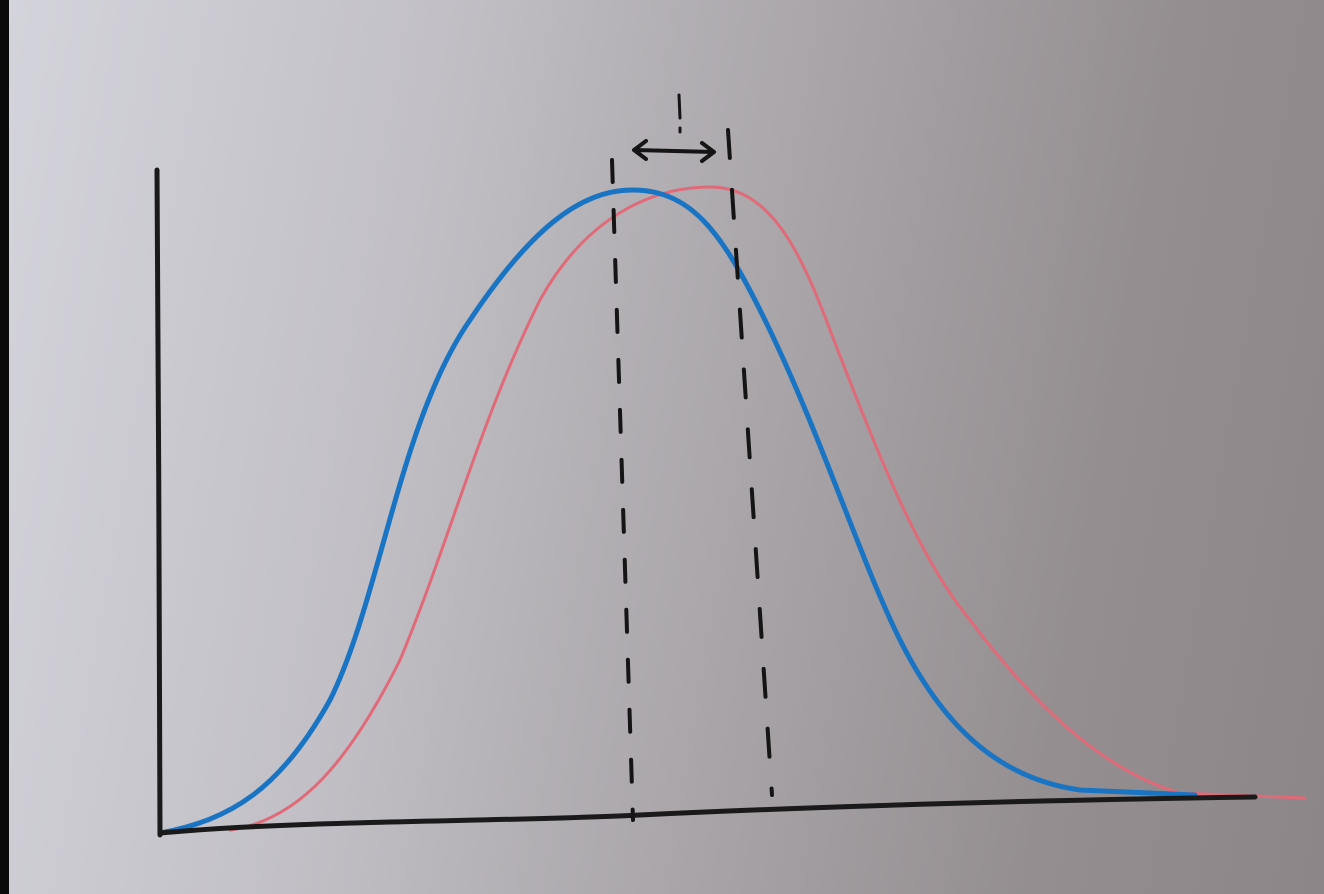 Image resolution: width=1324 pixels, height=894 pixels. I want to click on x-axis, so click(707, 815).